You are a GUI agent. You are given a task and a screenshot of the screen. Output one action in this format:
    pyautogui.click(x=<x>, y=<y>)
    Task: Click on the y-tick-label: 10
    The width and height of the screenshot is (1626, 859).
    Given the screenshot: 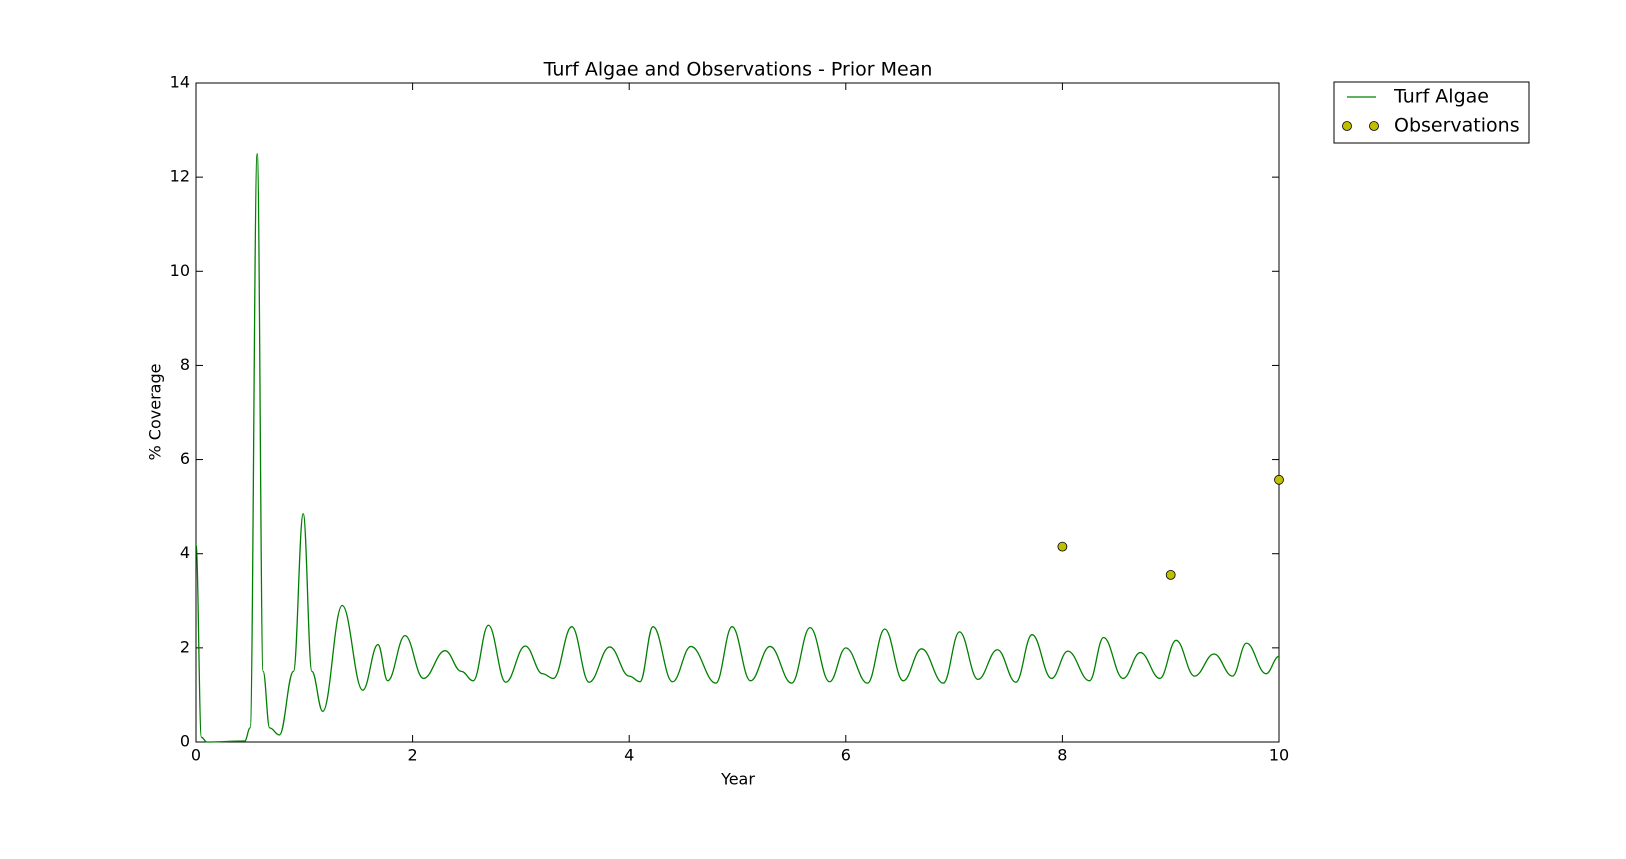 What is the action you would take?
    pyautogui.click(x=180, y=270)
    